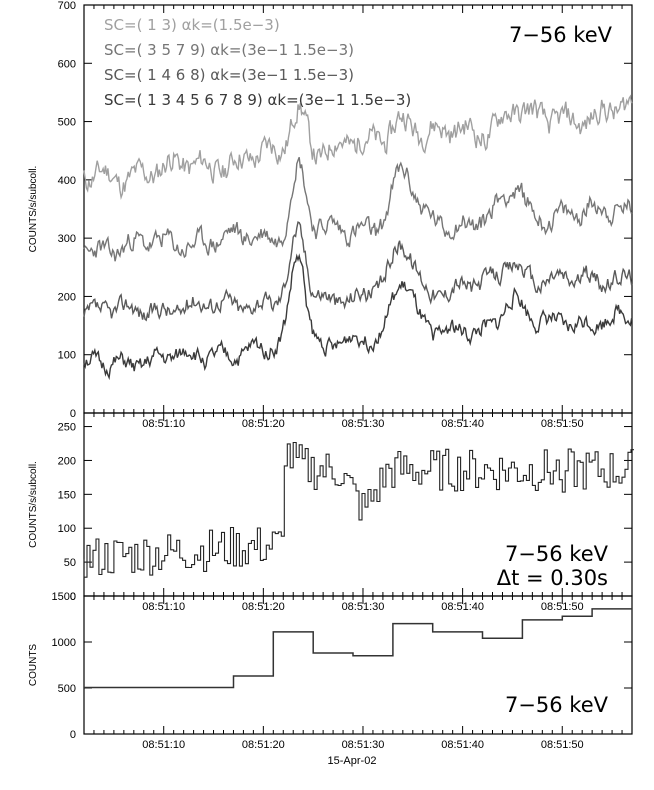 The width and height of the screenshot is (654, 790). I want to click on plot-frame, so click(358, 665).